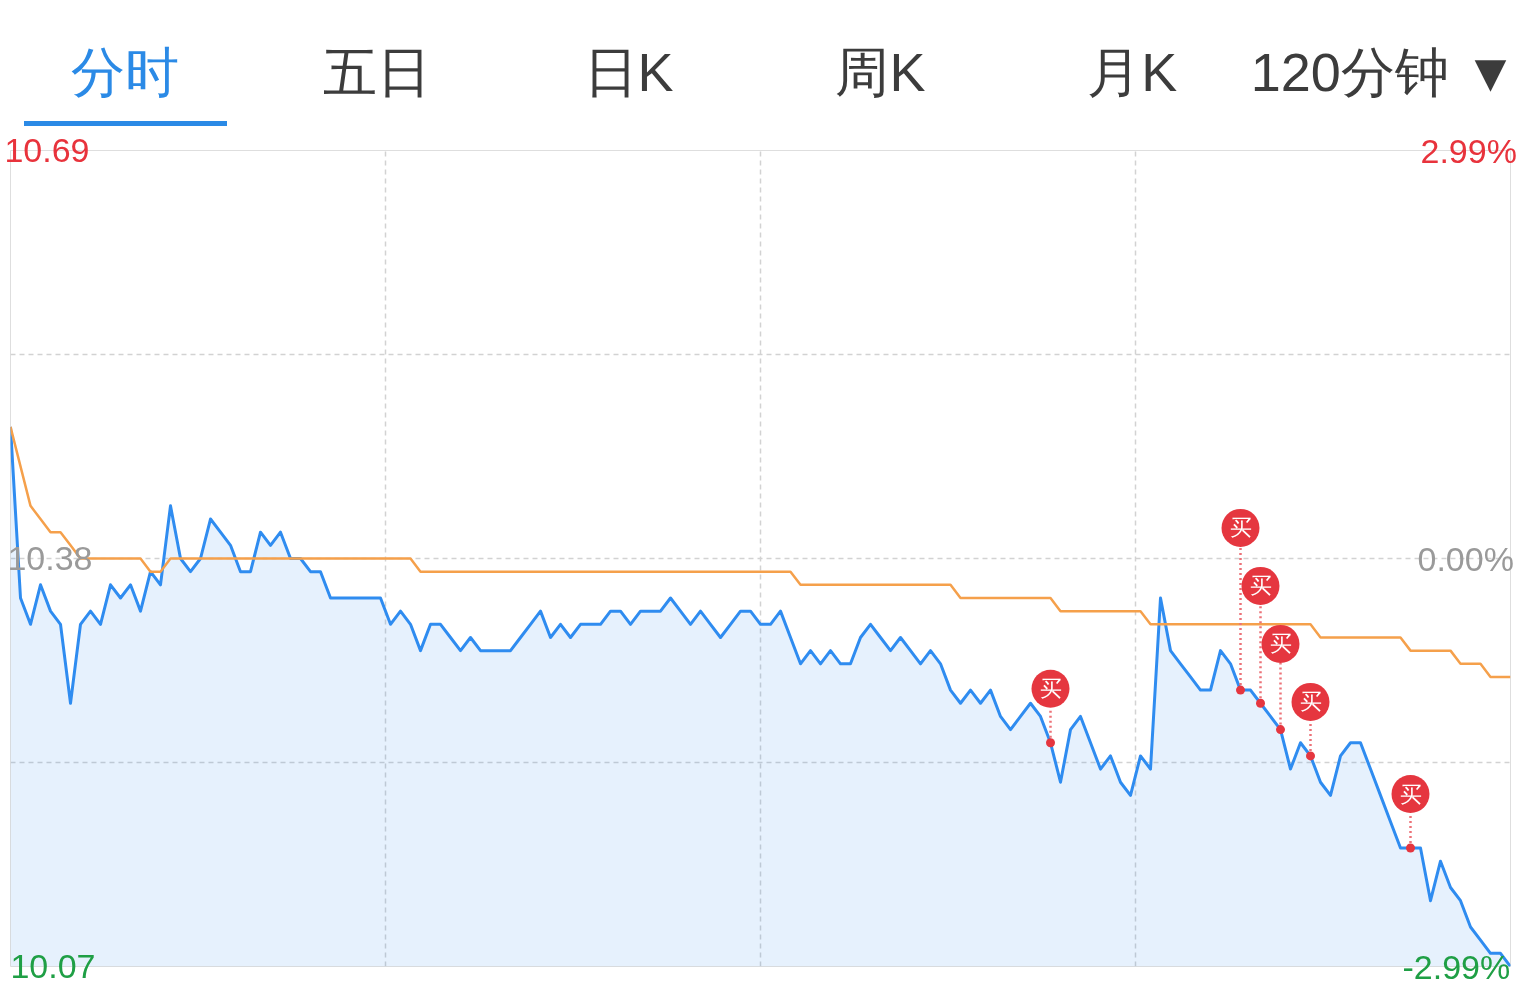  What do you see at coordinates (1468, 150) in the screenshot?
I see `y2-tick-label: 2.99%` at bounding box center [1468, 150].